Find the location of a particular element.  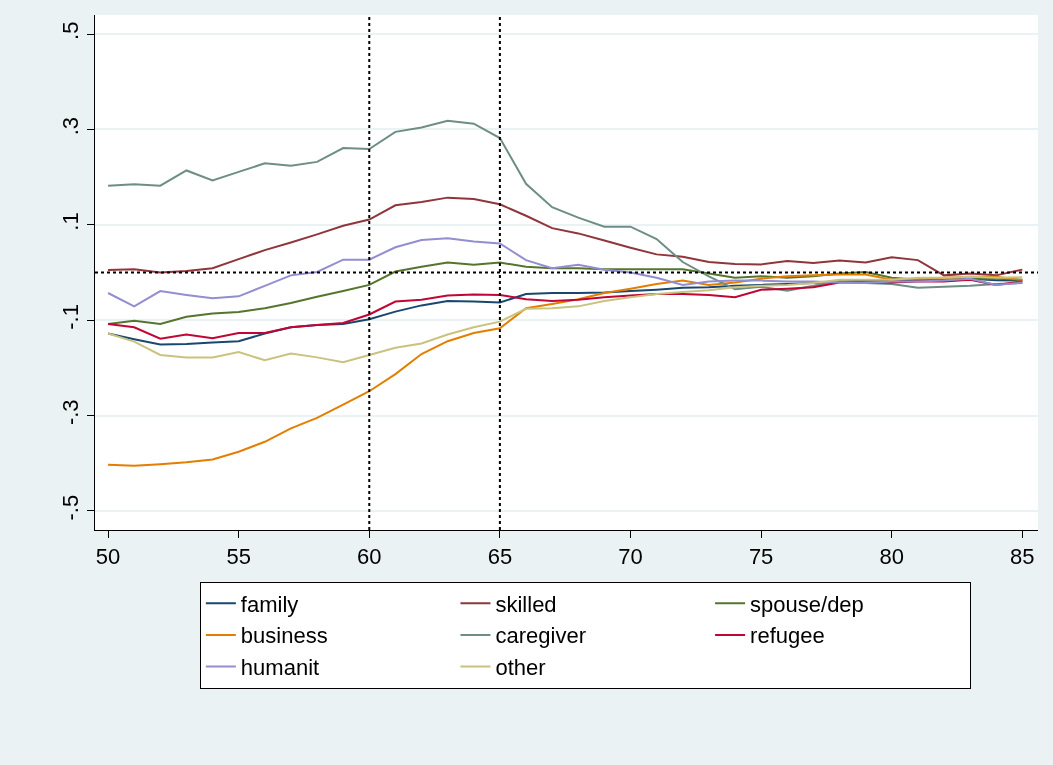

x-tick-label: 85 is located at coordinates (1022, 557).